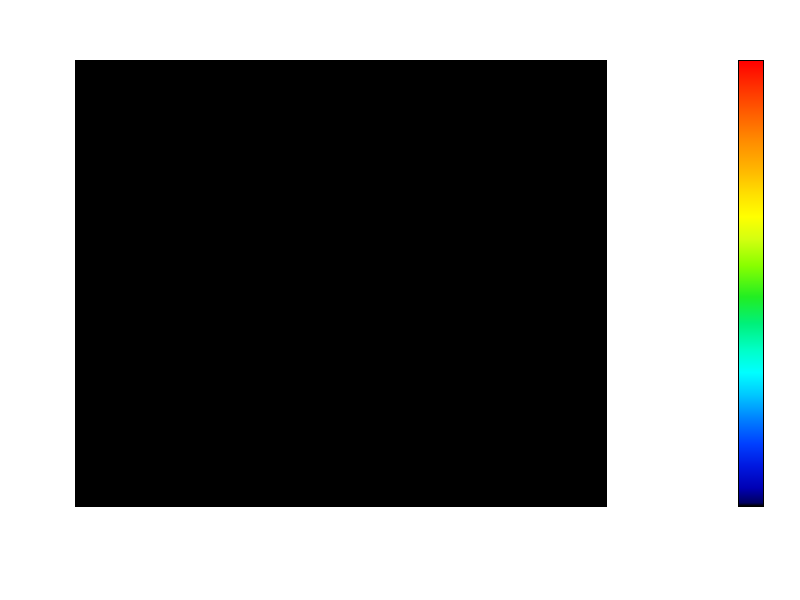 The image size is (800, 600). What do you see at coordinates (400, 38) in the screenshot?
I see `metadata-header` at bounding box center [400, 38].